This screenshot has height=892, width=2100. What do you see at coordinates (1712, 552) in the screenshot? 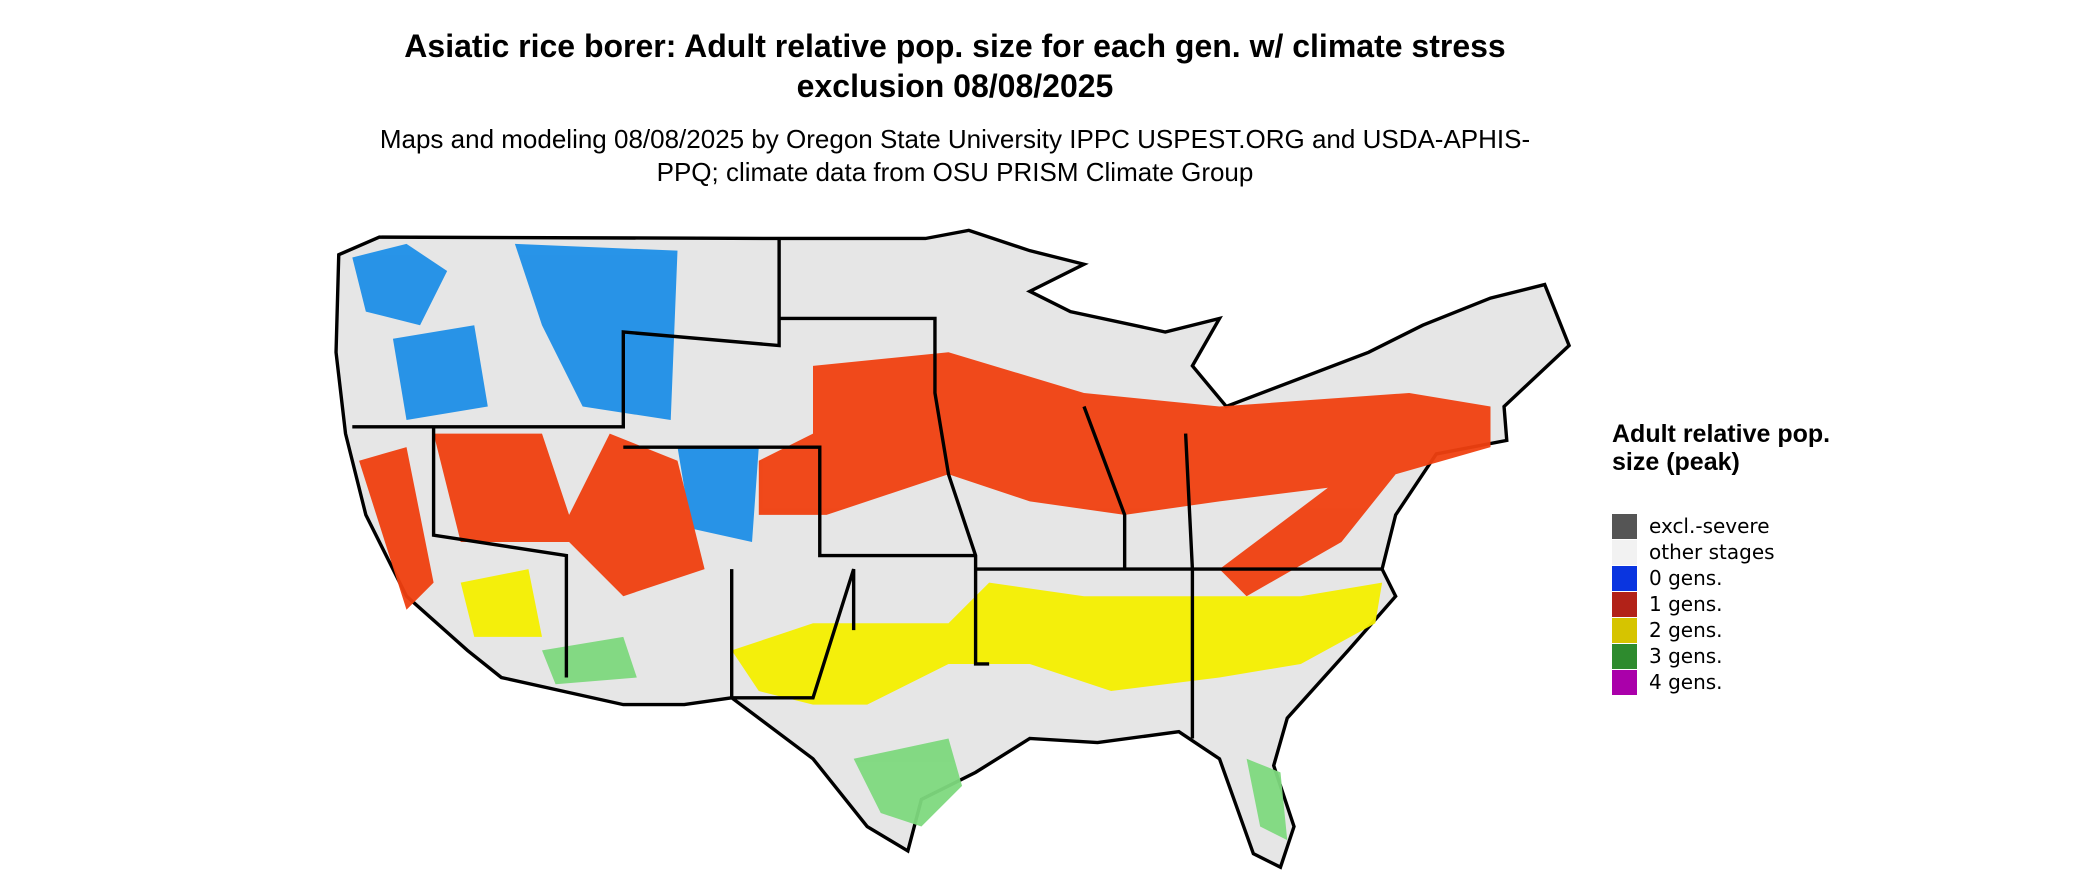
I see `legend-label: other stages` at bounding box center [1712, 552].